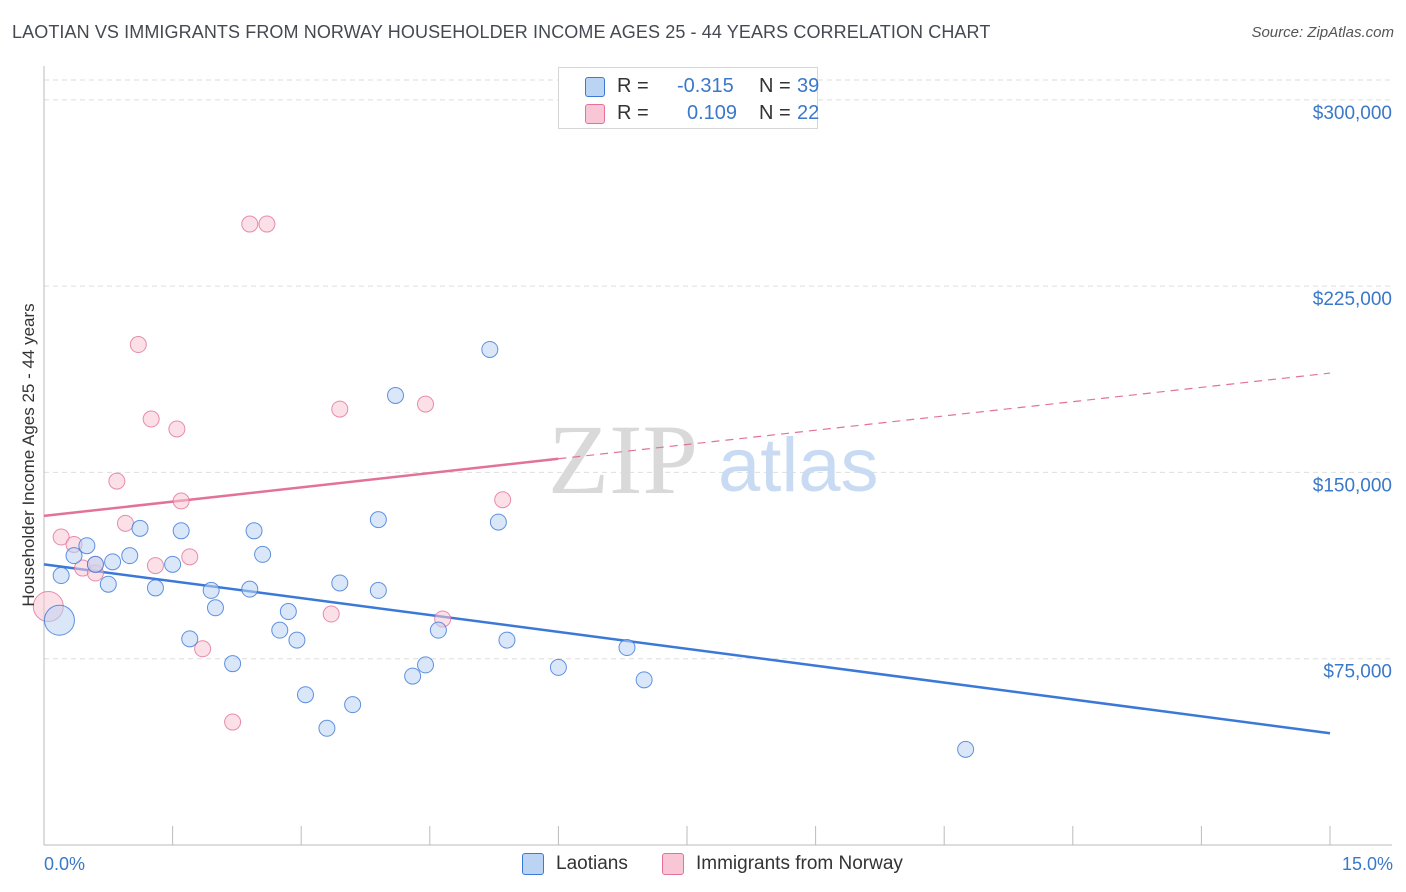 Image resolution: width=1406 pixels, height=892 pixels. I want to click on legend-r-value: -0.315, so click(705, 86).